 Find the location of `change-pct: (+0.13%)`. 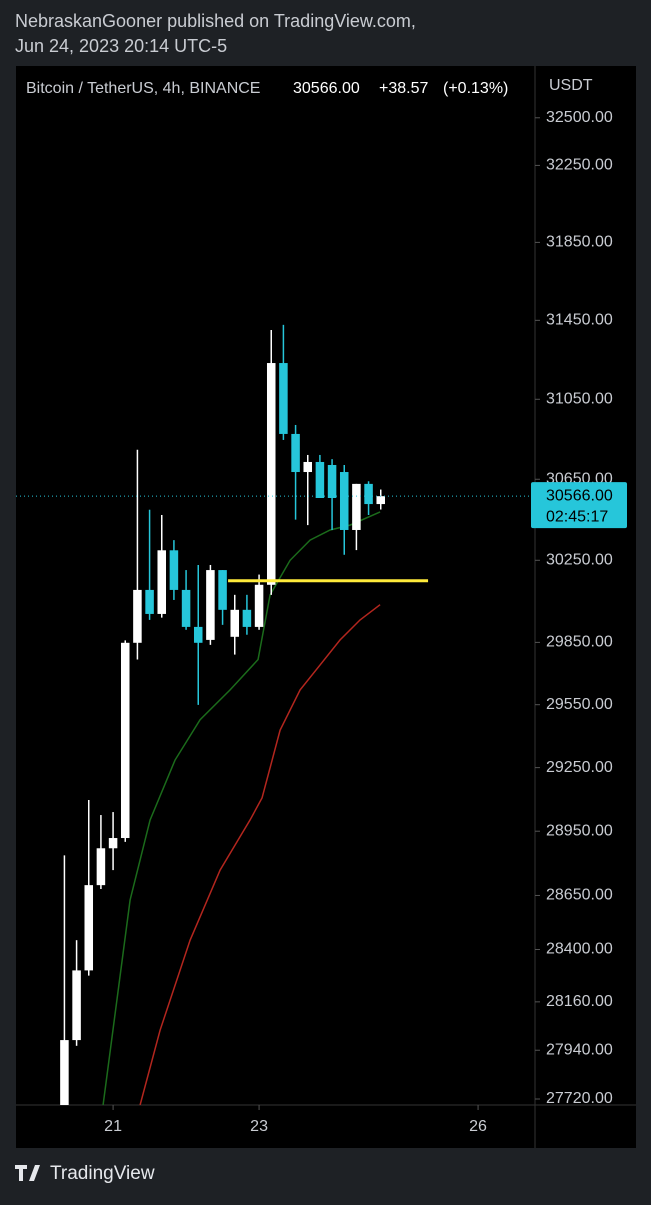

change-pct: (+0.13%) is located at coordinates (475, 88).